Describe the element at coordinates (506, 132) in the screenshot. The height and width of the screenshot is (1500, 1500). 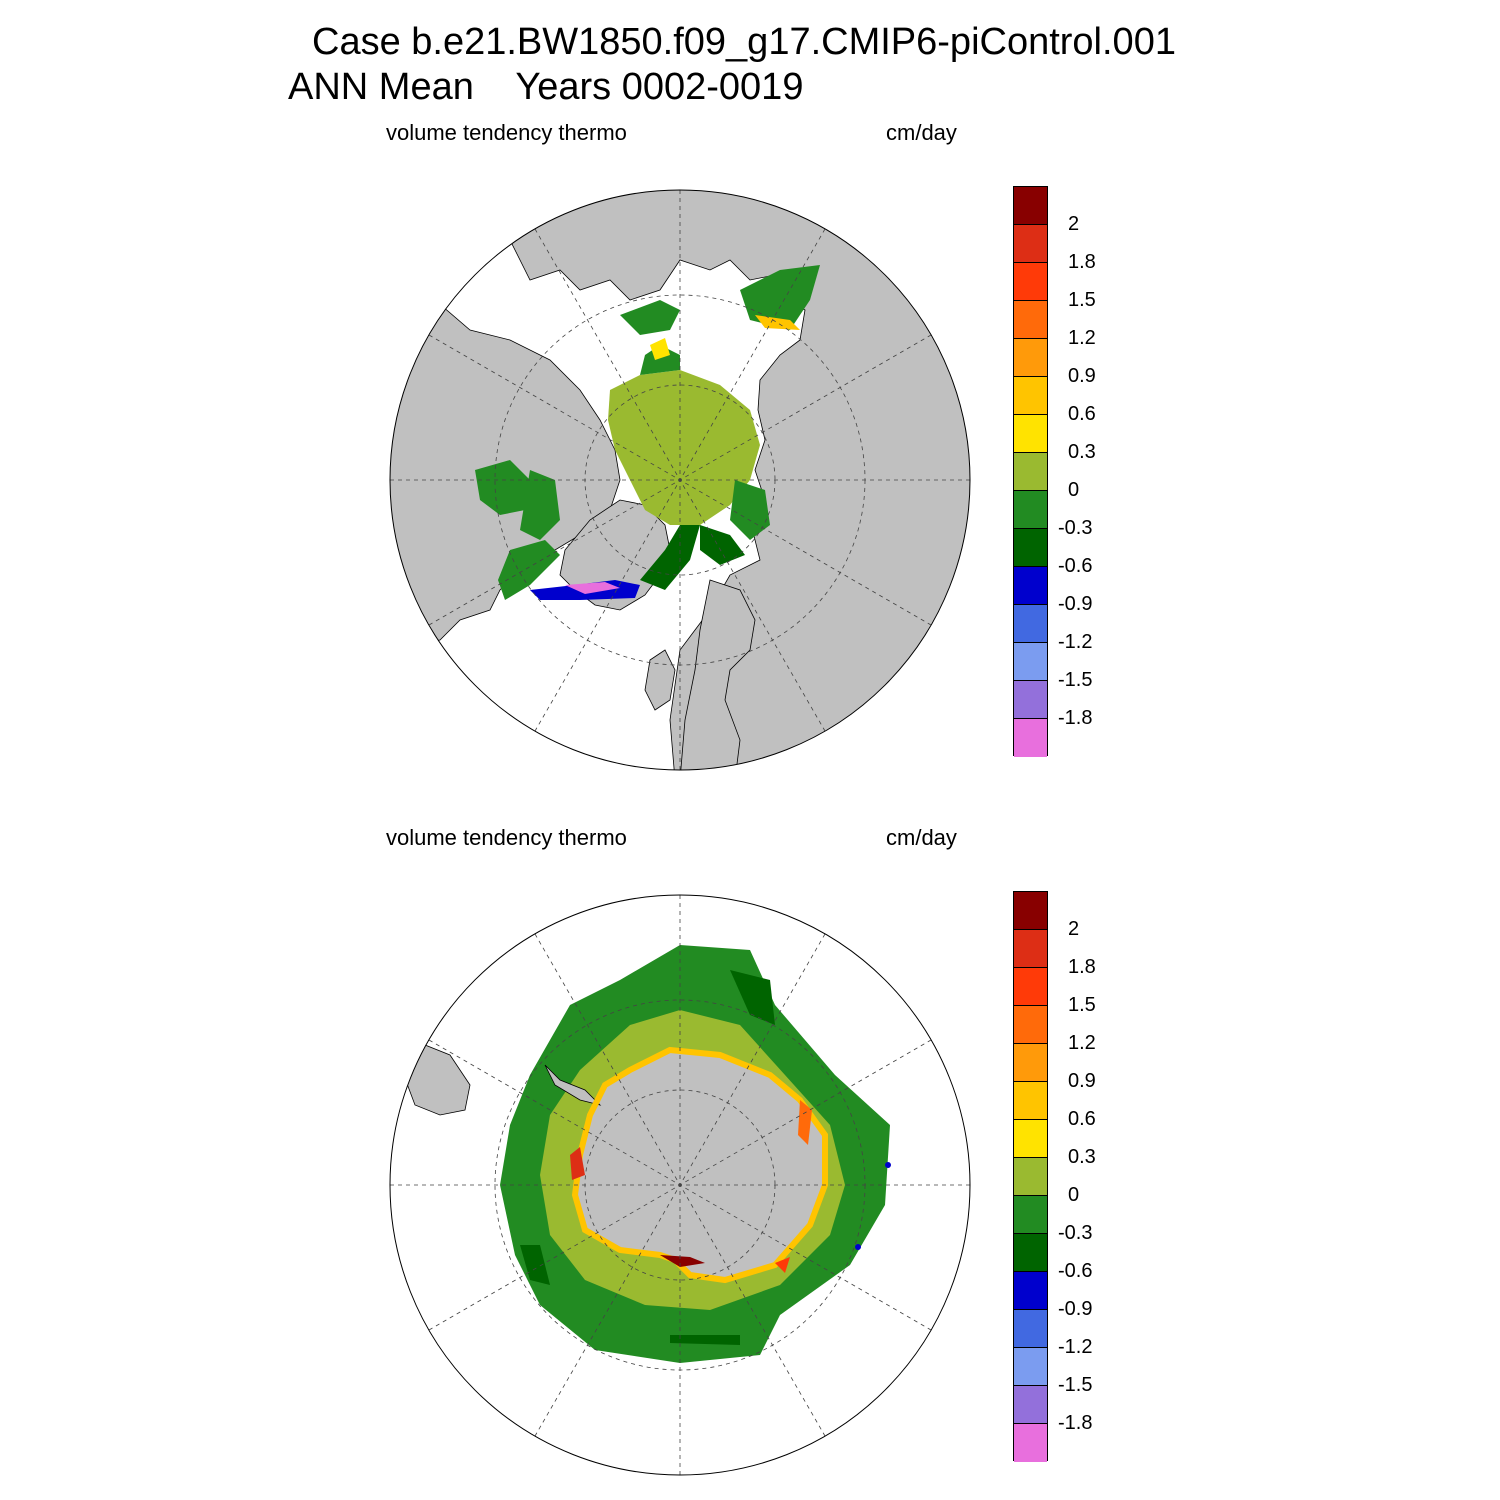
I see `nh-variable-label: volume tendency thermo` at that location.